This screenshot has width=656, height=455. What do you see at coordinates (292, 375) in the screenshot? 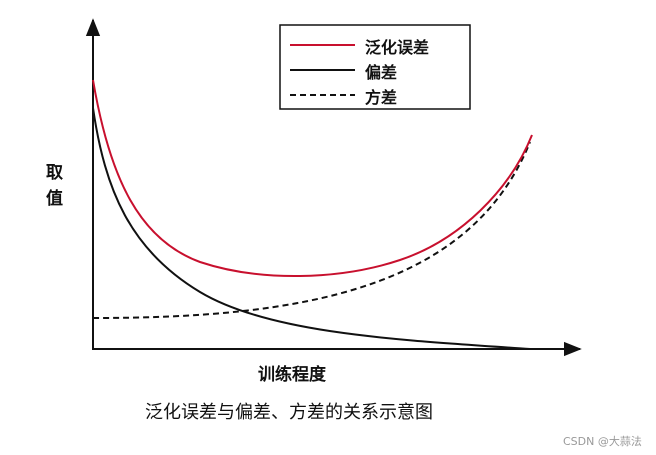
I see `x-axis-label: 训练程度` at bounding box center [292, 375].